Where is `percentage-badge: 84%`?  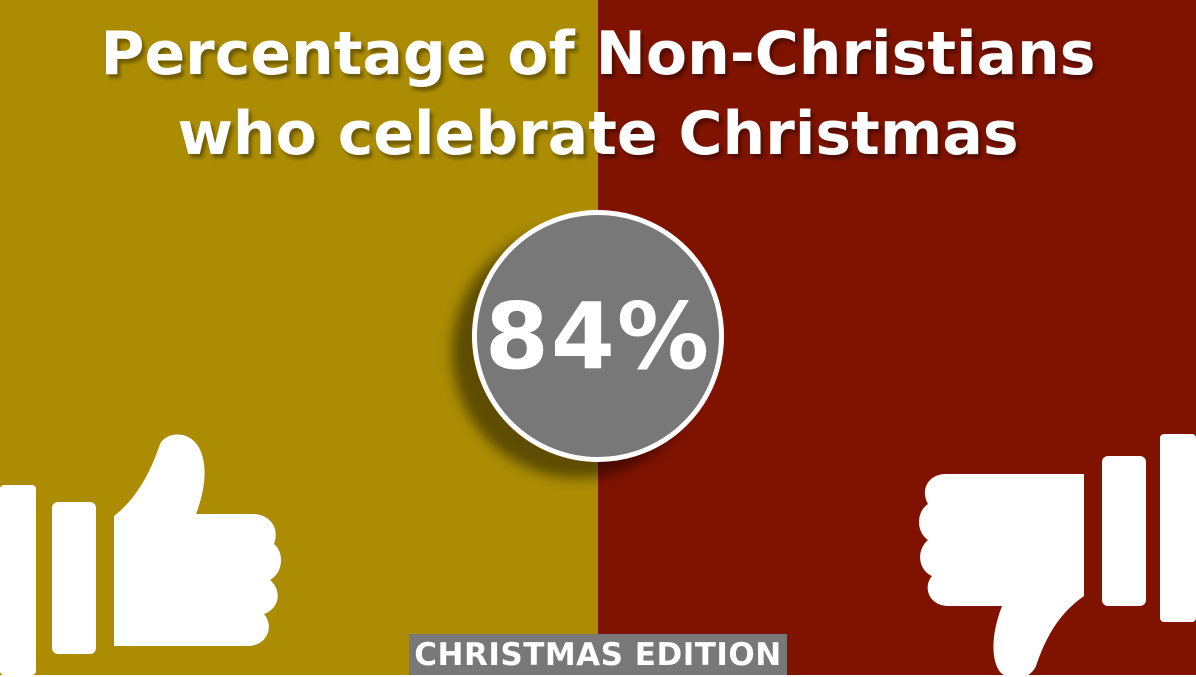
percentage-badge: 84% is located at coordinates (598, 336).